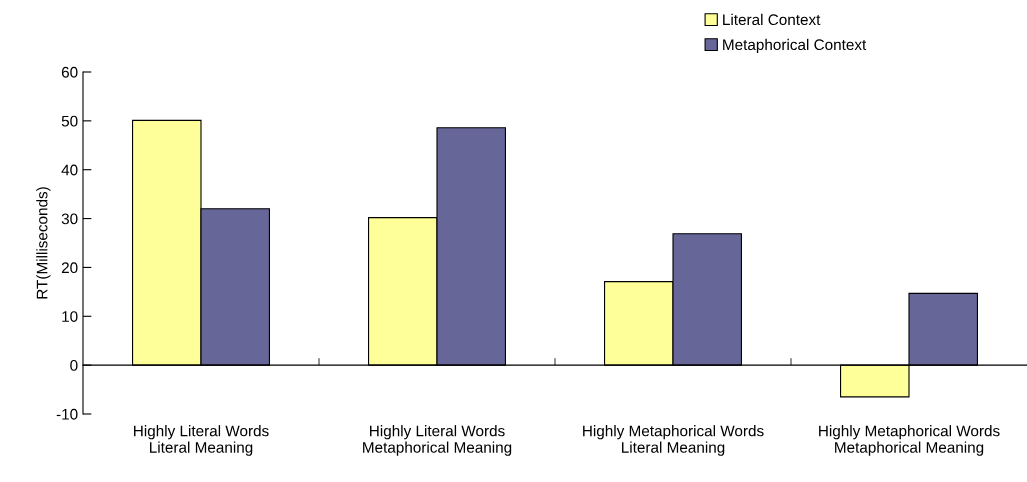  I want to click on y-tick-label: 30, so click(69, 219).